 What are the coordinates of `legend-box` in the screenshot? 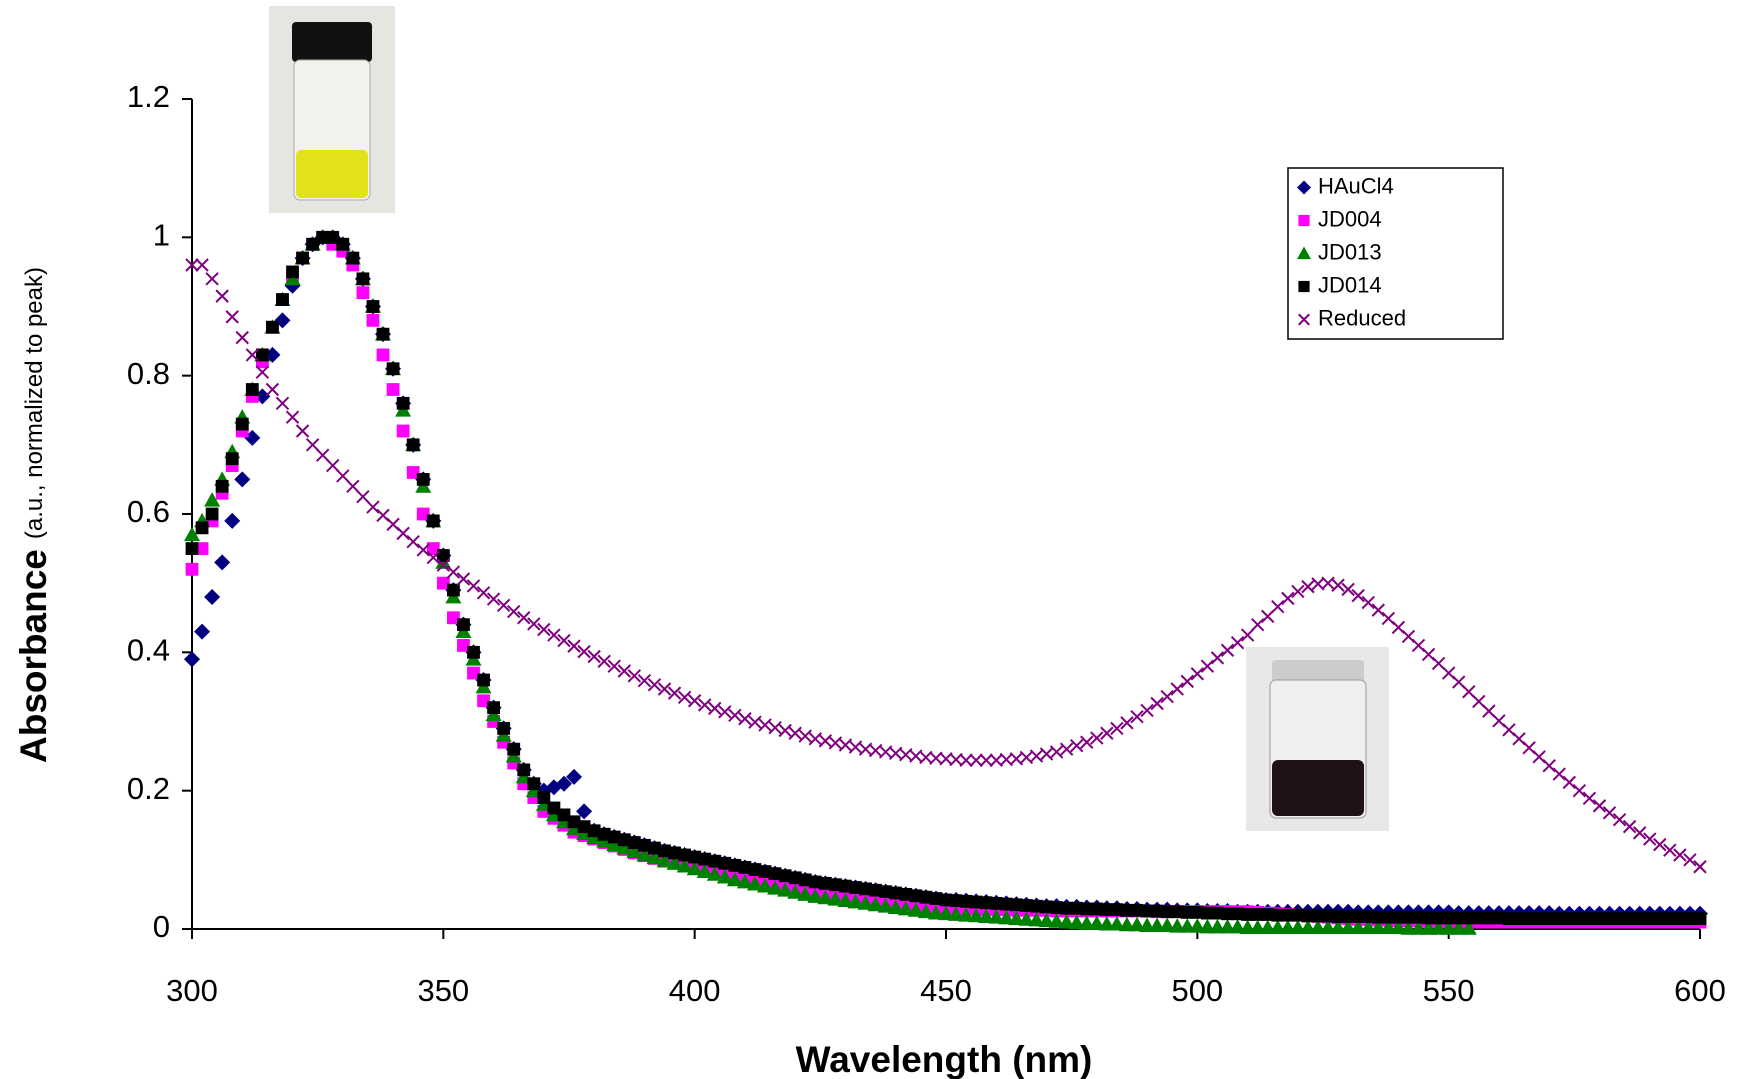 It's located at (1395, 253).